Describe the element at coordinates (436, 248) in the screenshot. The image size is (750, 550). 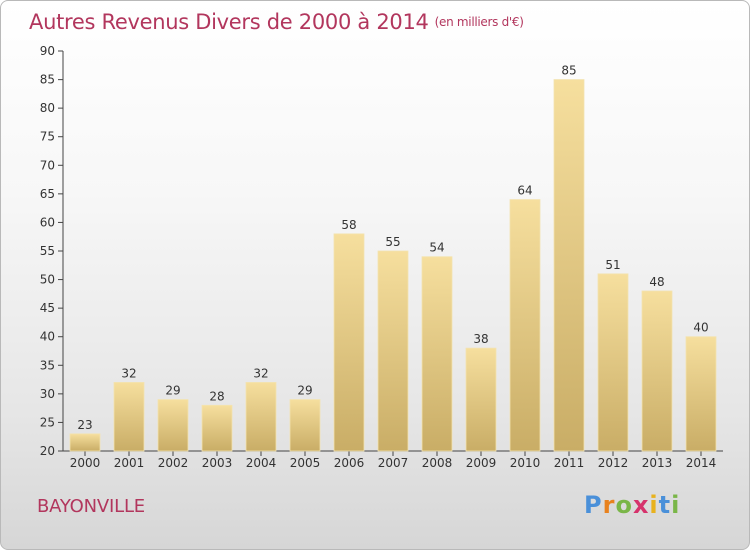
I see `data-label: 54` at that location.